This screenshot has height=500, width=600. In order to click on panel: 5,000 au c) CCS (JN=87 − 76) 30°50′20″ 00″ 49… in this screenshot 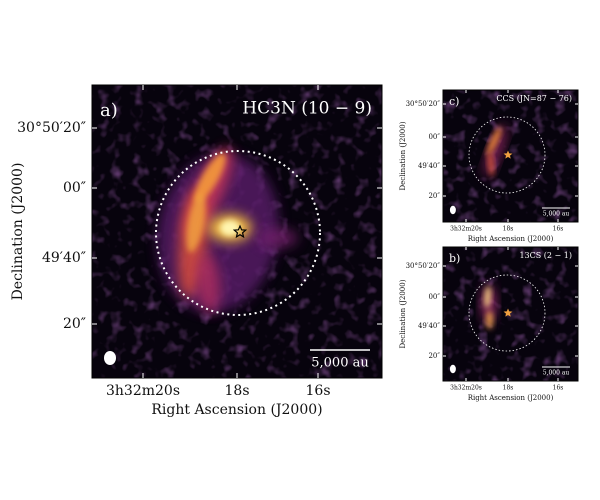, I will do `click(489, 166)`.